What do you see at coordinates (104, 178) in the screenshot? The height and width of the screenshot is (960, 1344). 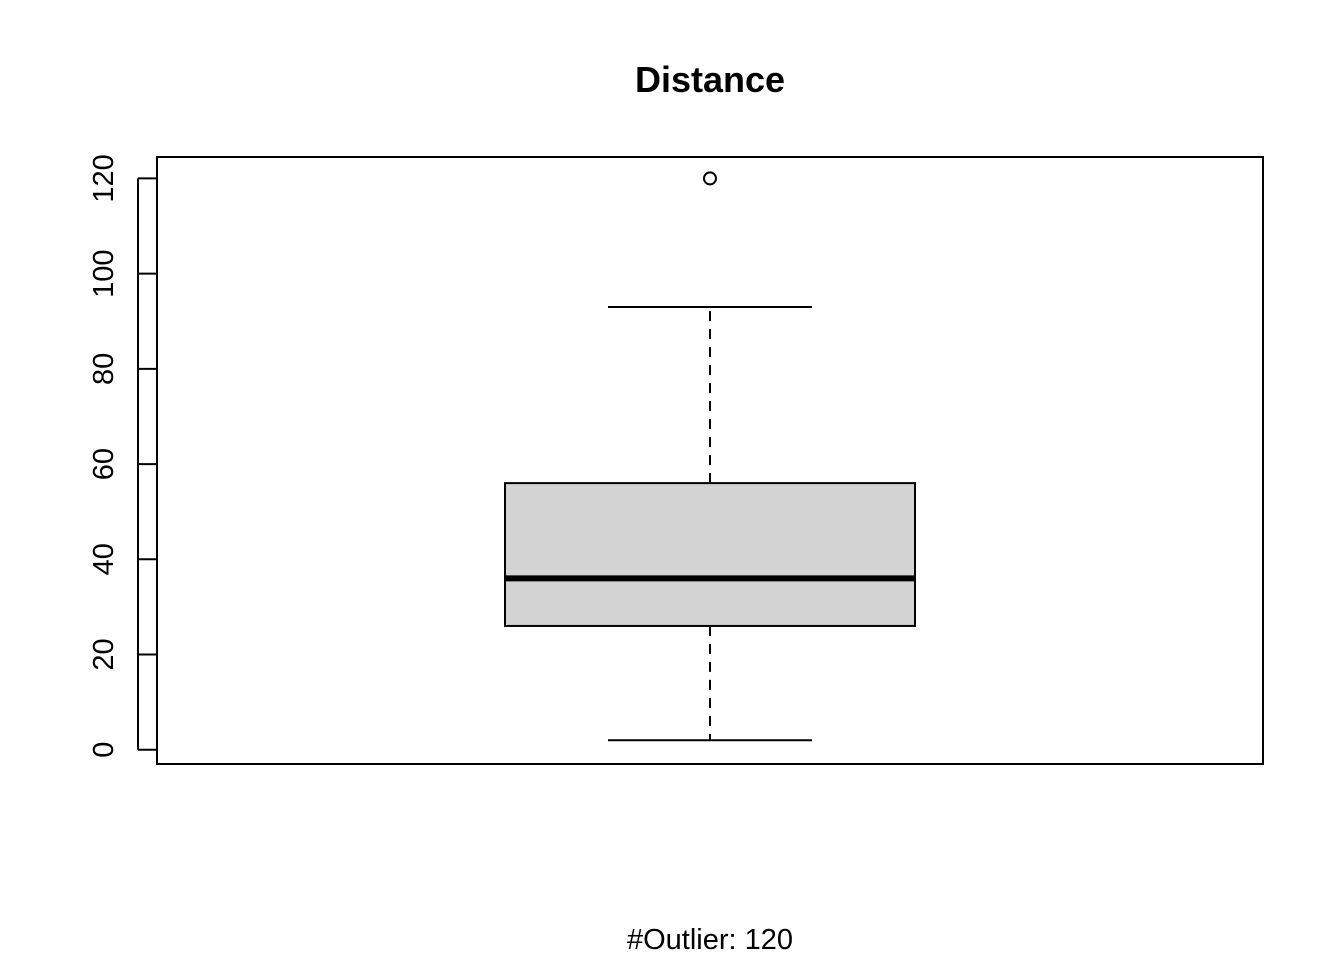 I see `y-tick-label-120: 120` at bounding box center [104, 178].